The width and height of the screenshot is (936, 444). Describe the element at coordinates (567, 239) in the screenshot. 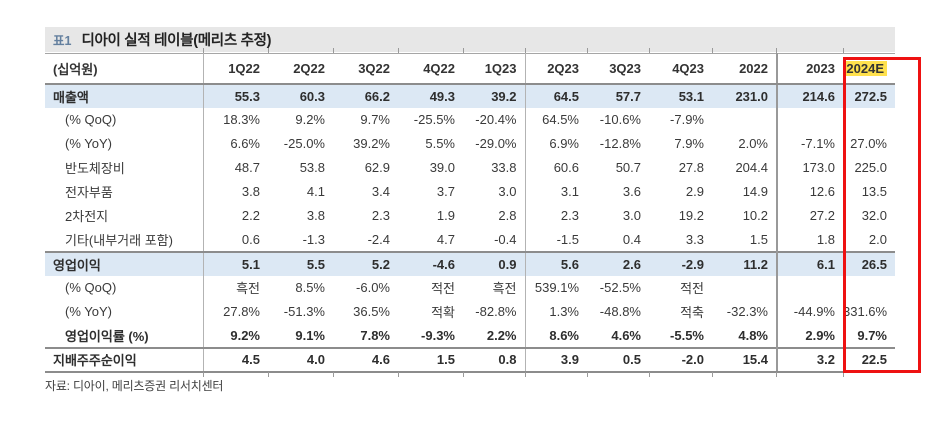

I see `cell: -1.5` at that location.